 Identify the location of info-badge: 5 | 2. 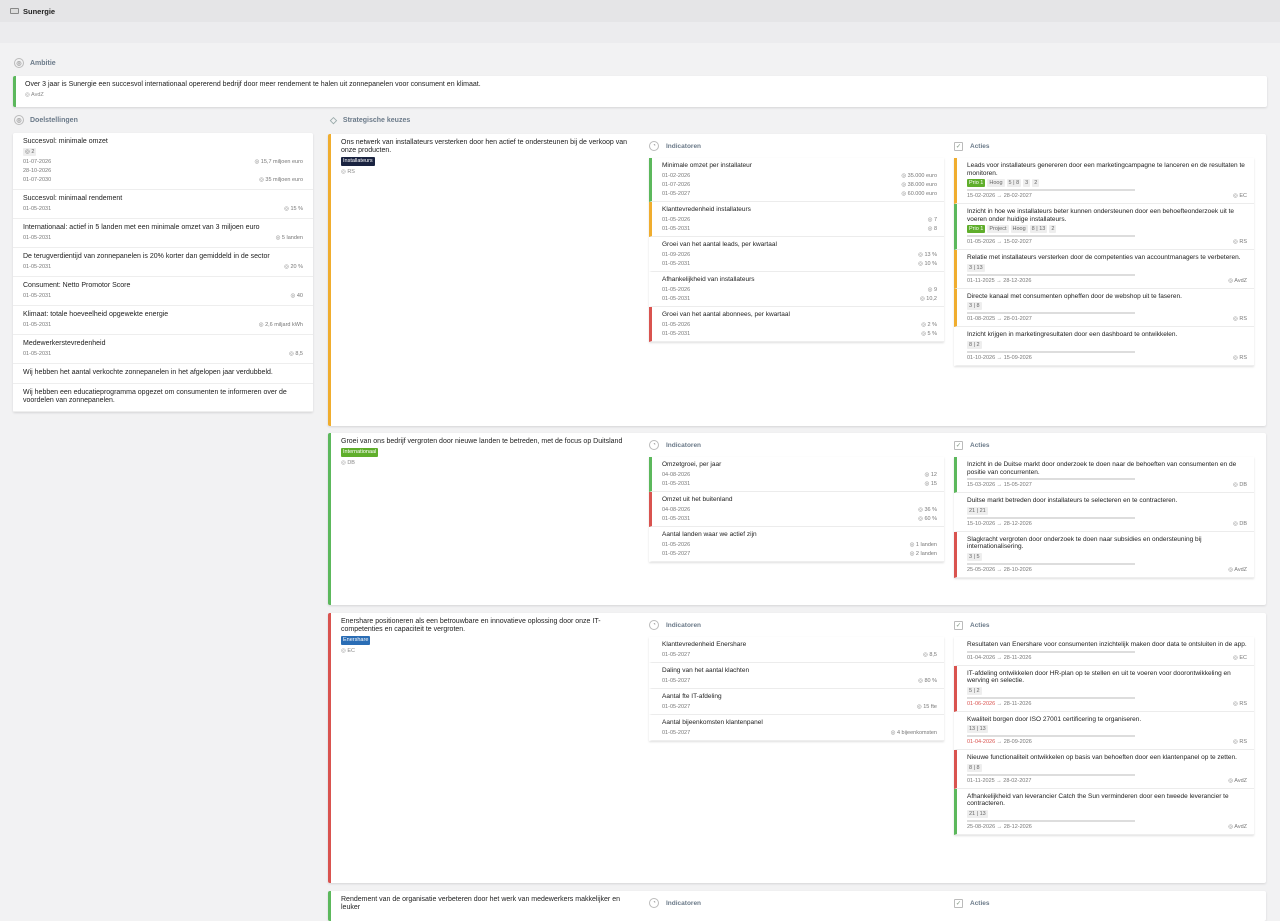
(974, 690).